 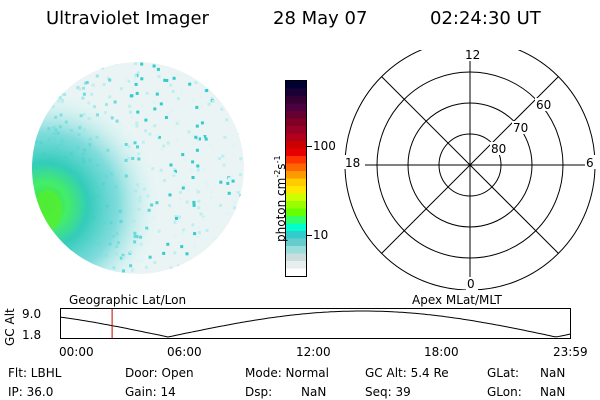 I want to click on timeline-ylabel: GC Alt, so click(x=10, y=327).